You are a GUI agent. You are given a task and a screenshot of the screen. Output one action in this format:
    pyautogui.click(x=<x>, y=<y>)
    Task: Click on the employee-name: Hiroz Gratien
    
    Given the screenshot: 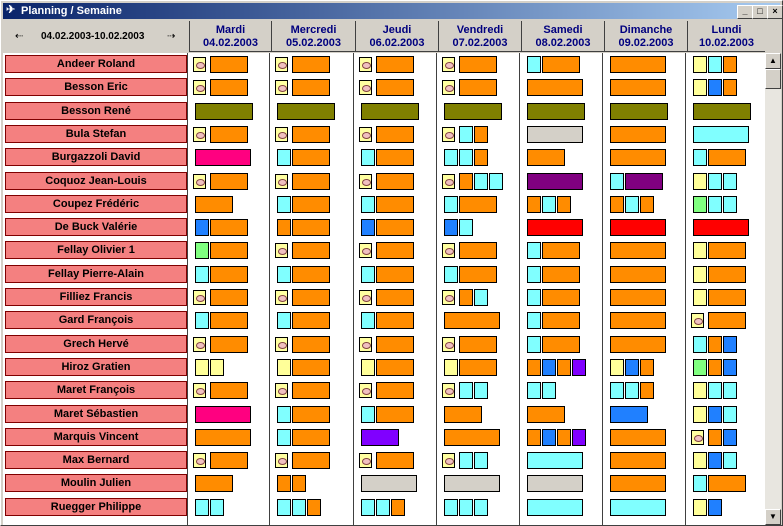 What is the action you would take?
    pyautogui.click(x=96, y=367)
    